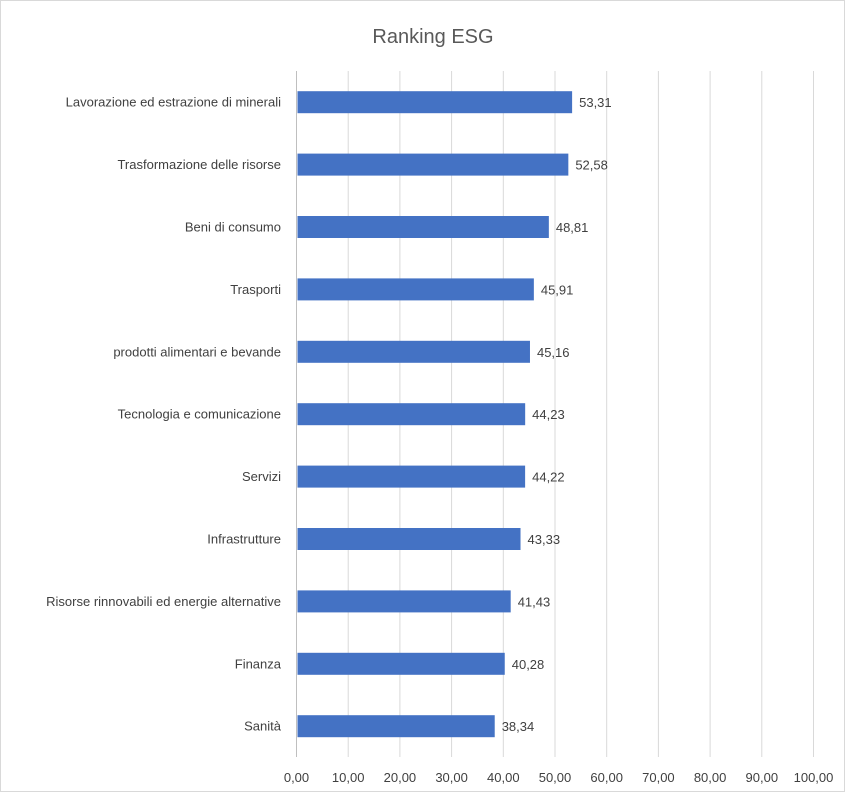  I want to click on data-label: 40,28, so click(528, 664).